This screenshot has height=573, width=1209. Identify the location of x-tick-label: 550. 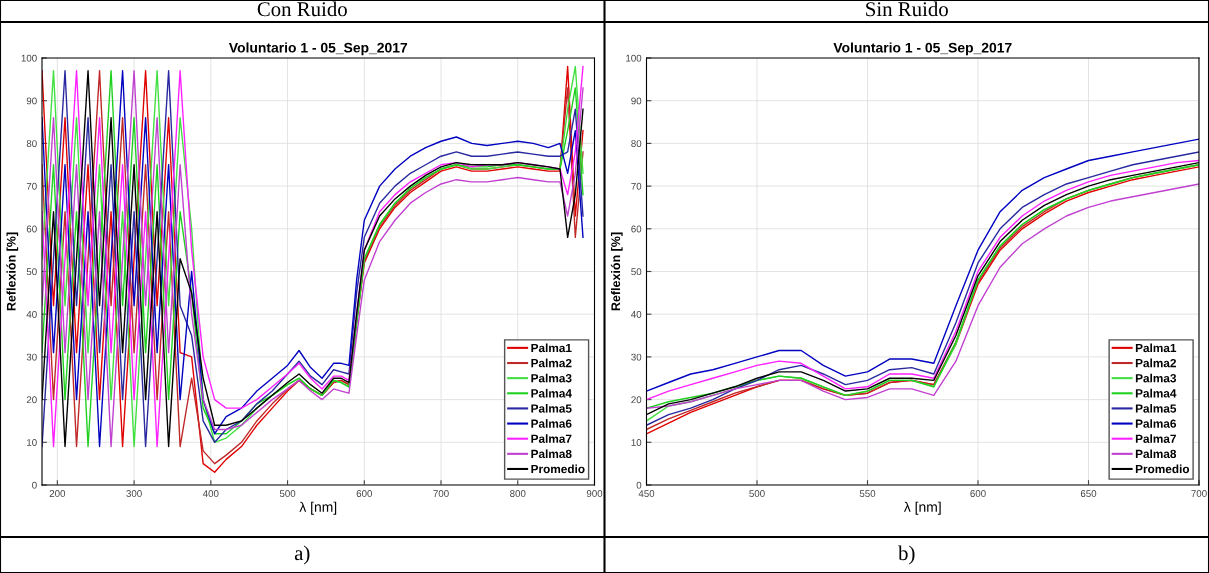
(867, 493).